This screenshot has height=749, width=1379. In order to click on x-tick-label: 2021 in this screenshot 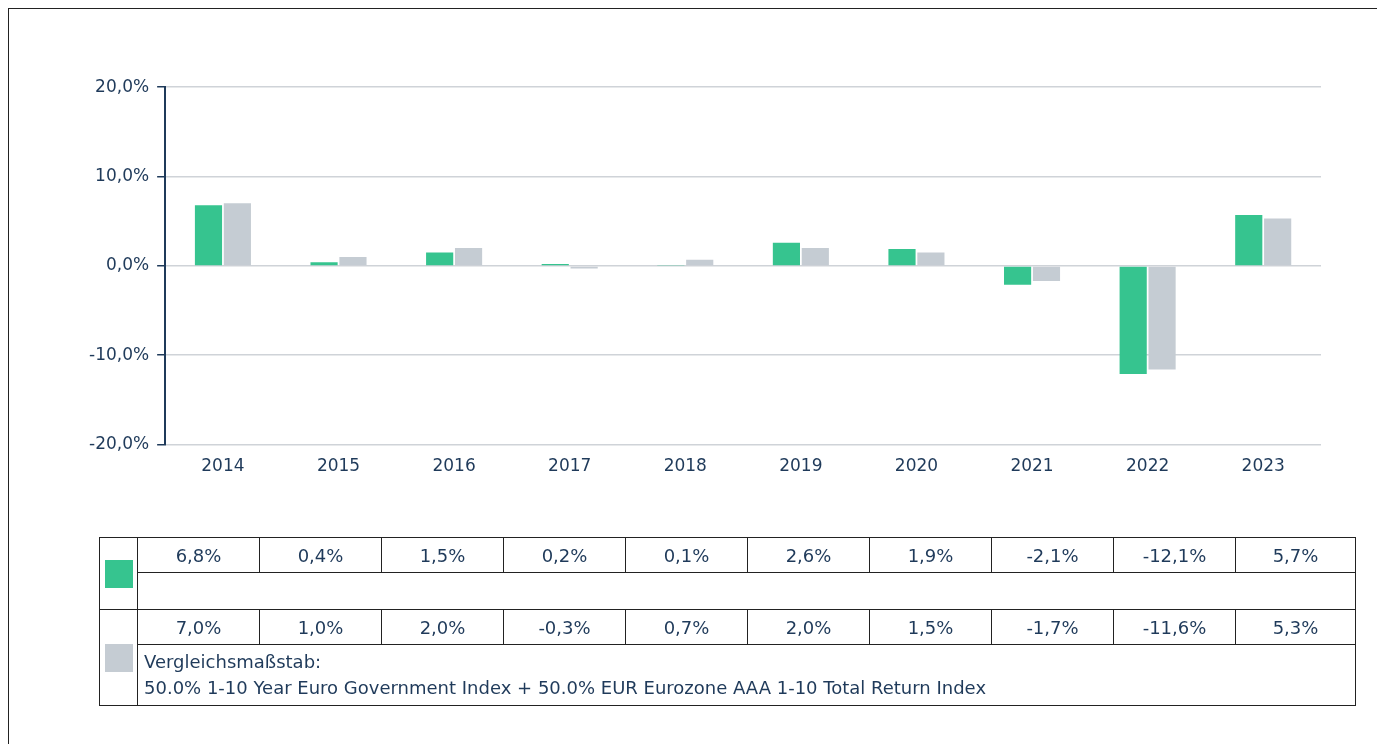, I will do `click(1032, 465)`.